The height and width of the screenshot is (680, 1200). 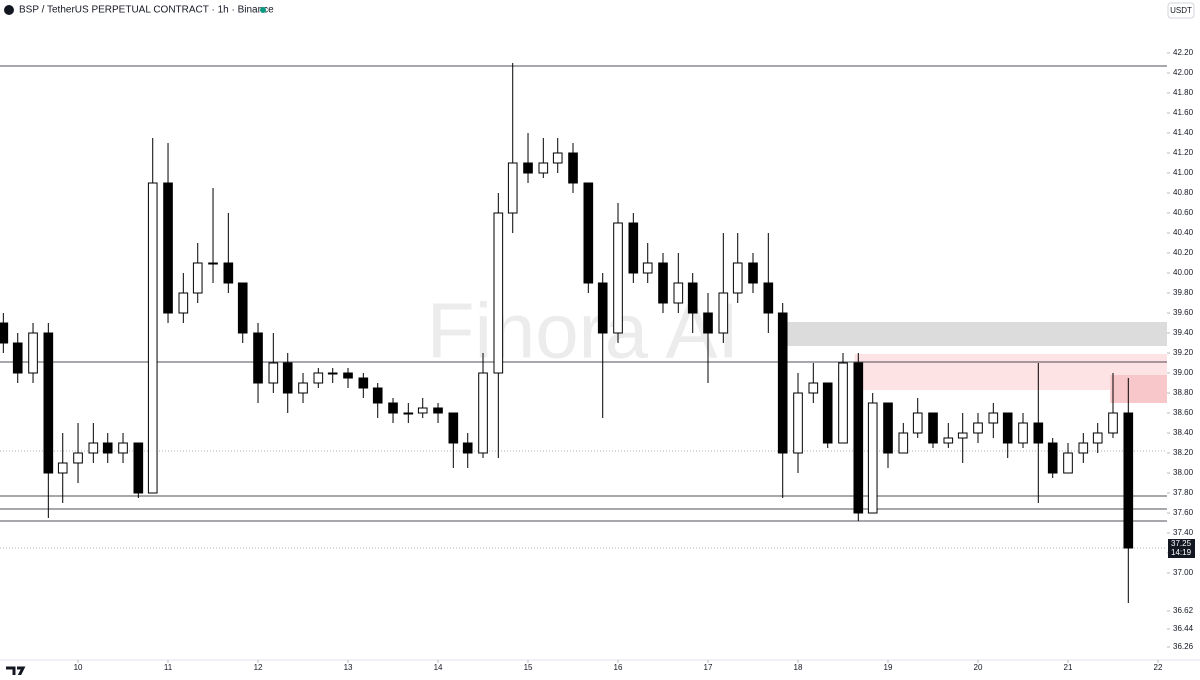 I want to click on y-tick-label: 41.60, so click(x=1183, y=112).